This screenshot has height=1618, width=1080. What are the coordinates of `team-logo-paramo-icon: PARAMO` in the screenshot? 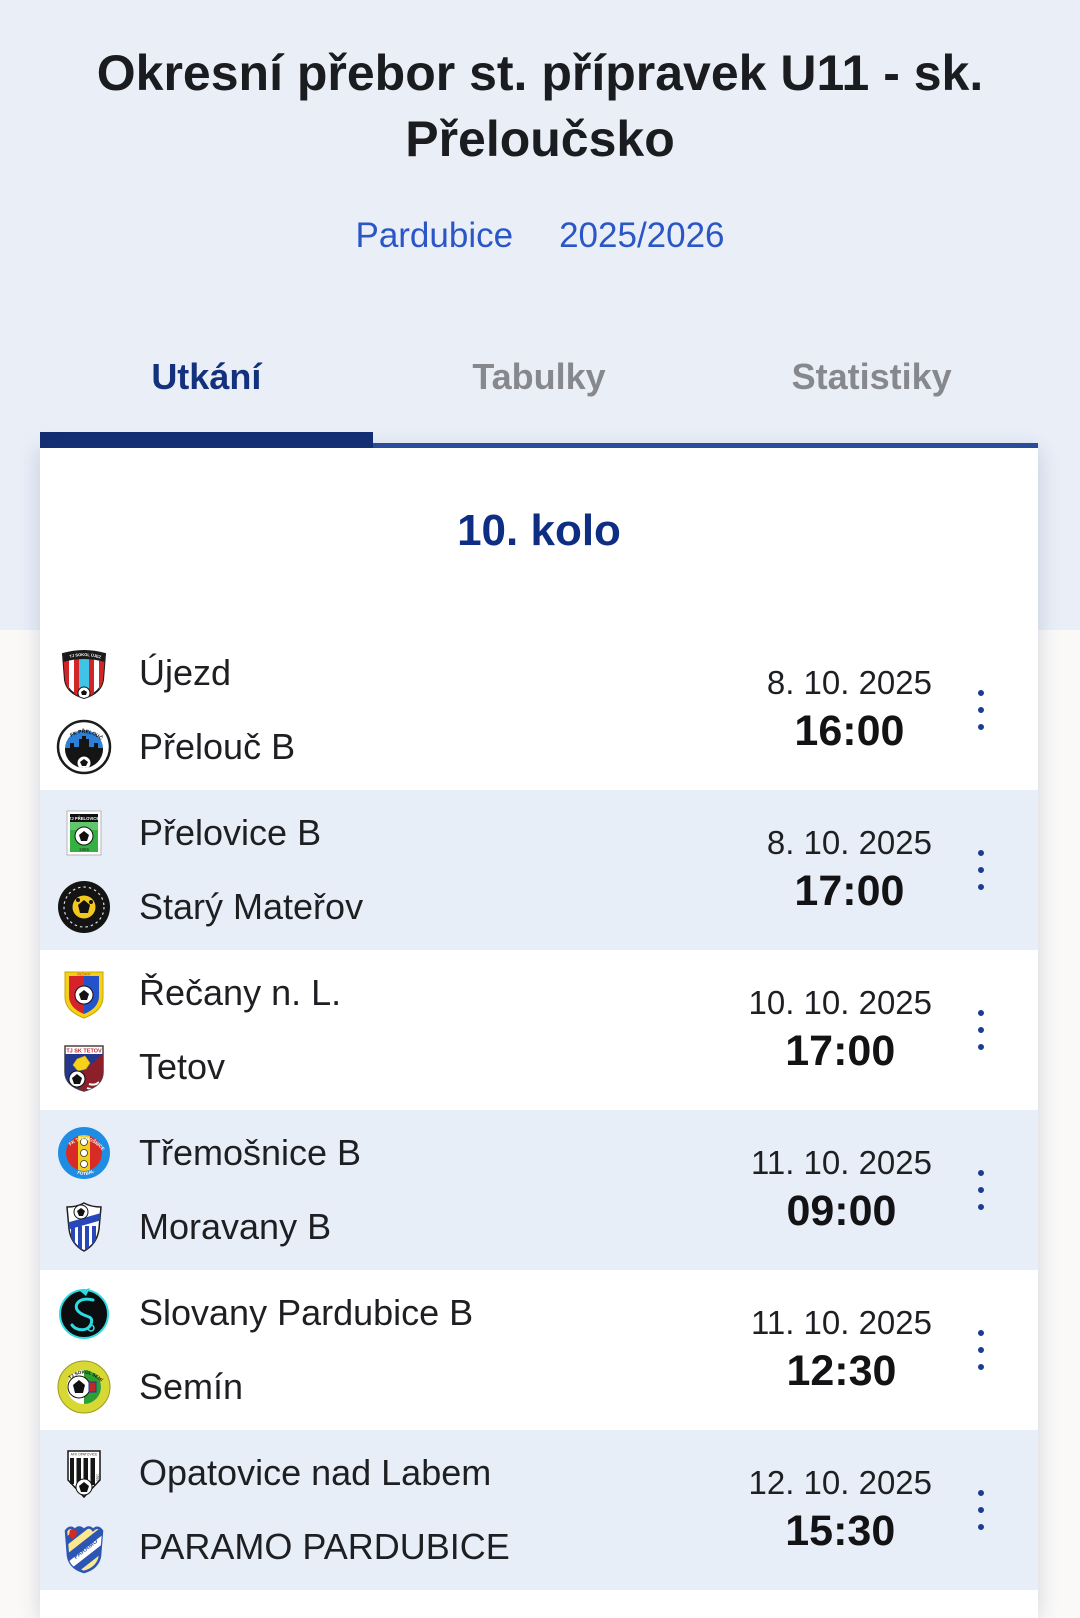 It's located at (84, 1547).